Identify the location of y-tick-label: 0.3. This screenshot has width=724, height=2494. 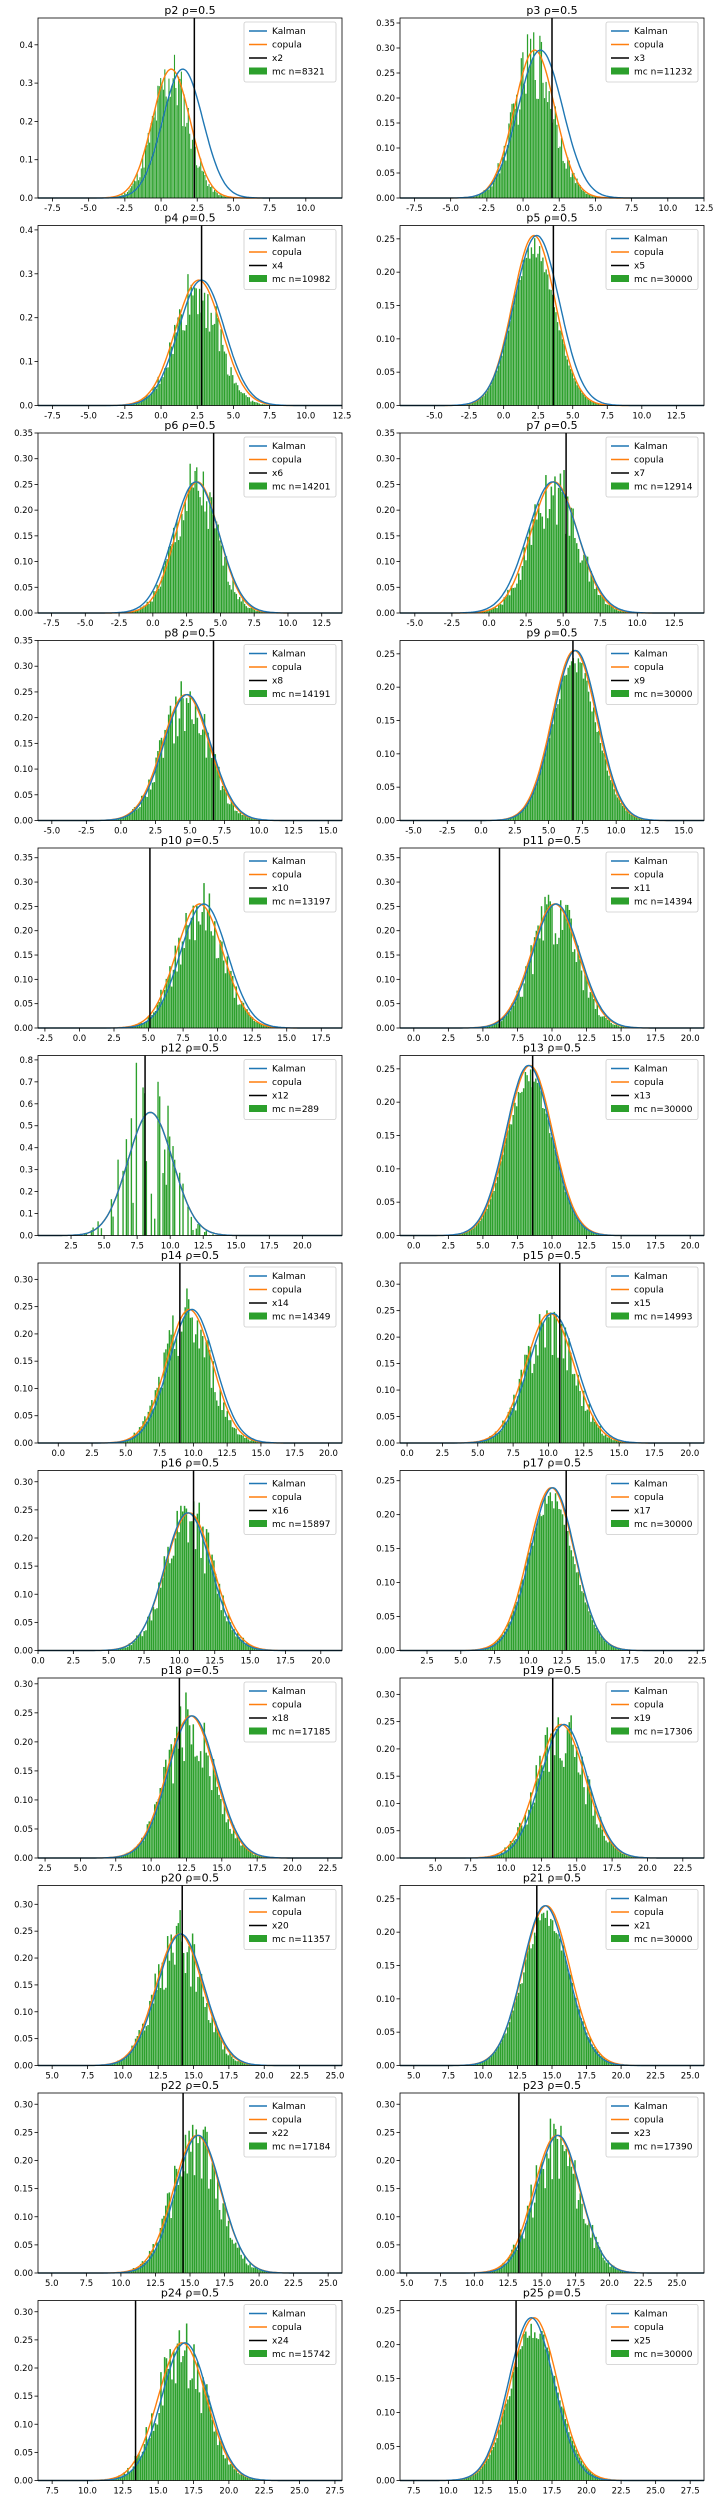
(26, 1171).